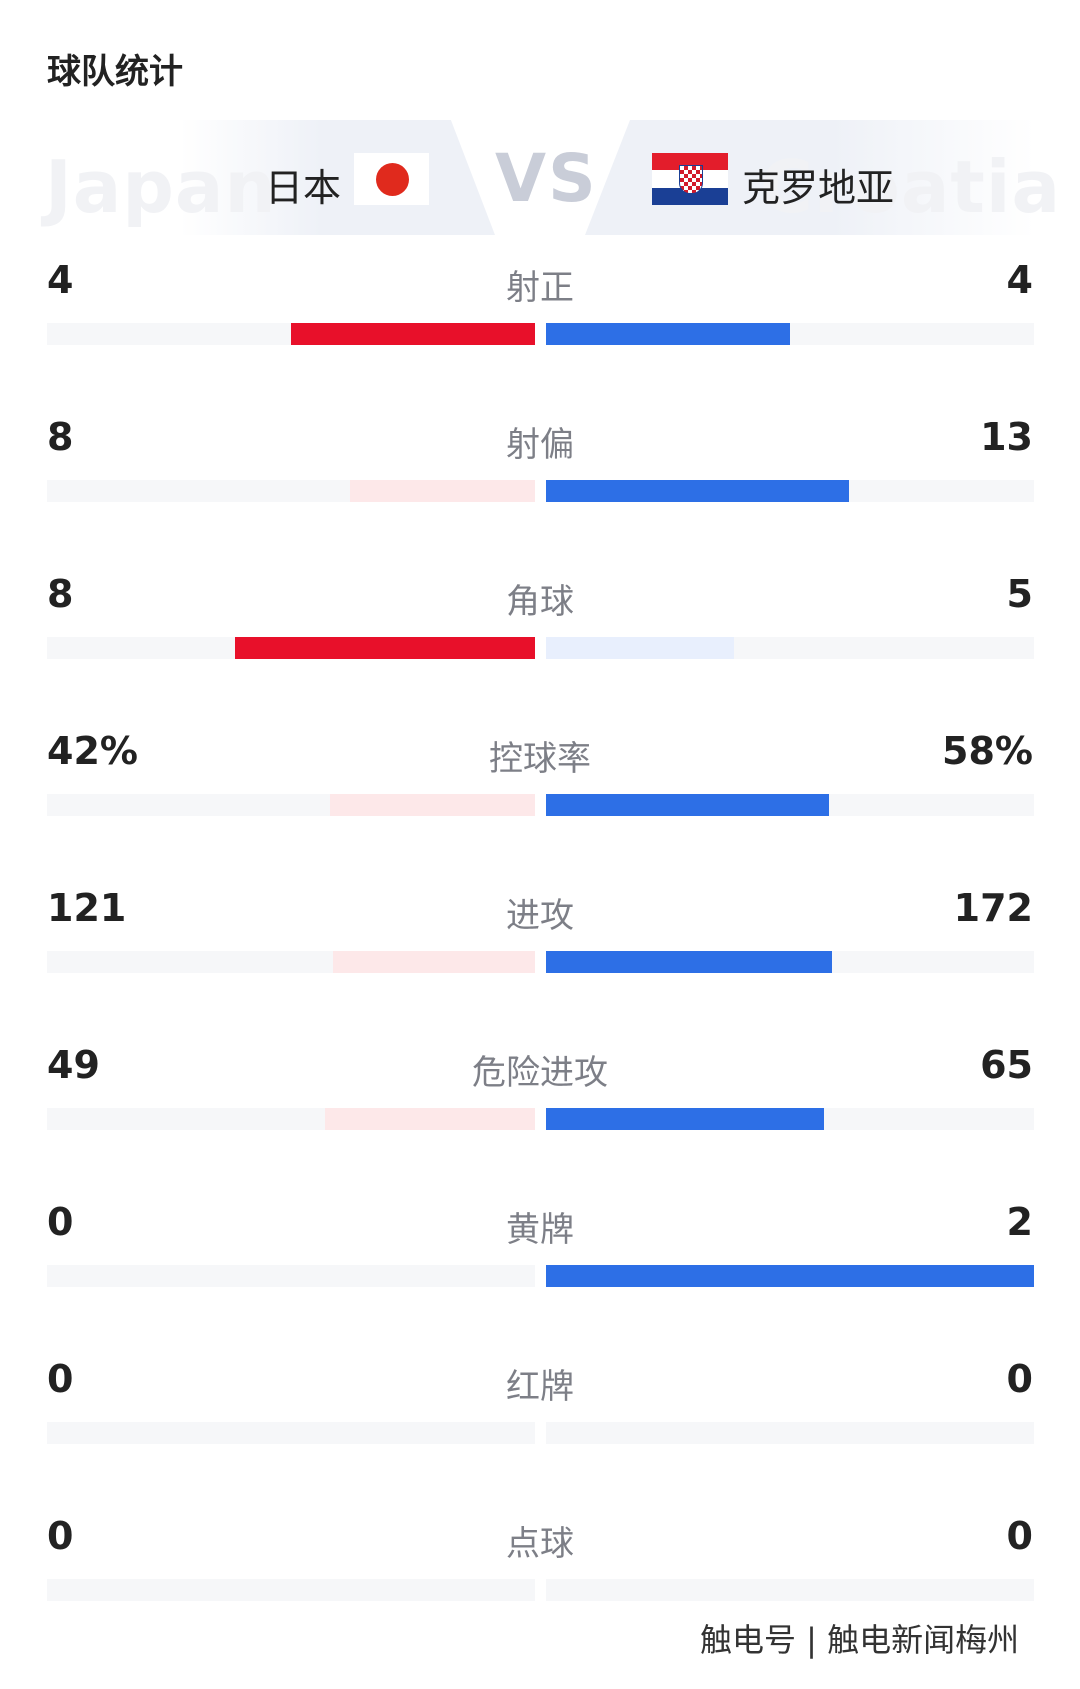 The image size is (1080, 1689). What do you see at coordinates (546, 178) in the screenshot?
I see `vs-label: VS` at bounding box center [546, 178].